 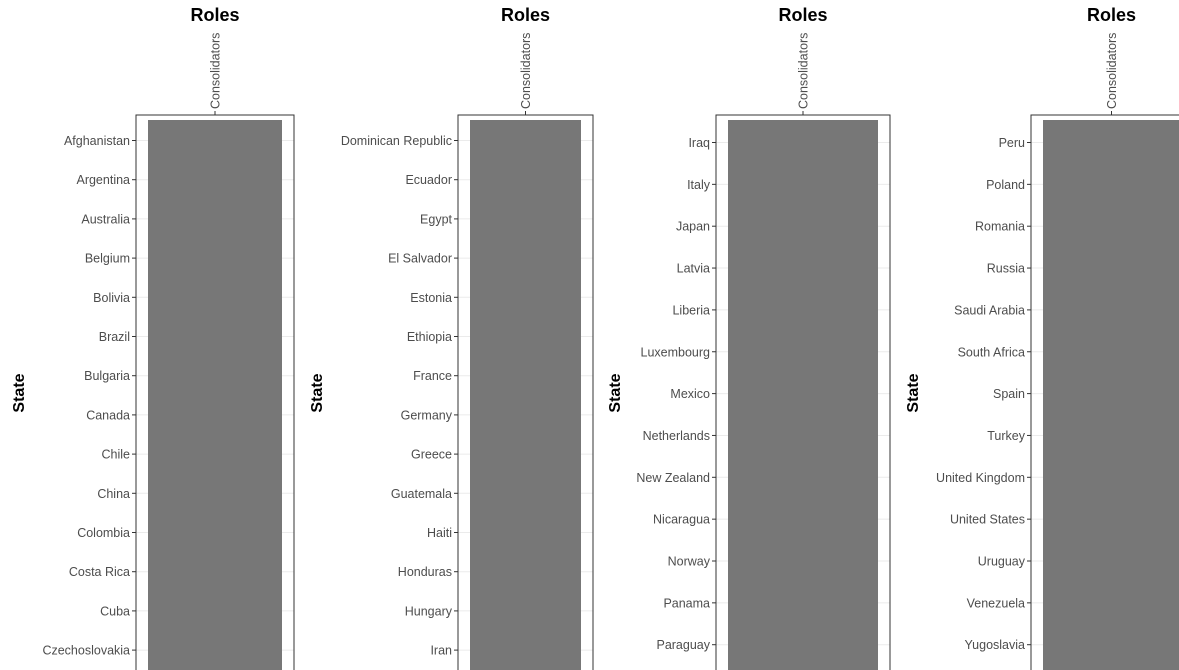 What do you see at coordinates (99, 572) in the screenshot?
I see `y-tick-label: Costa Rica` at bounding box center [99, 572].